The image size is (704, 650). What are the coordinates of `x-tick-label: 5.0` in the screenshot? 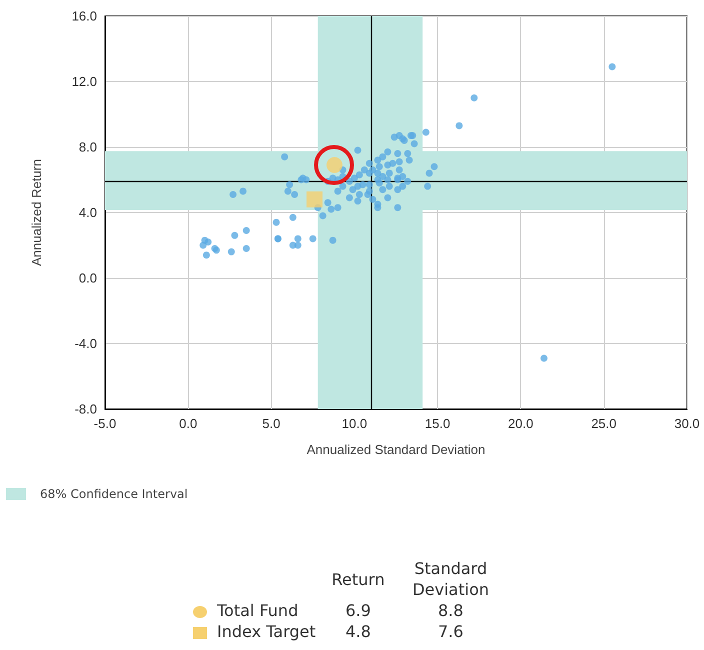 It's located at (271, 423).